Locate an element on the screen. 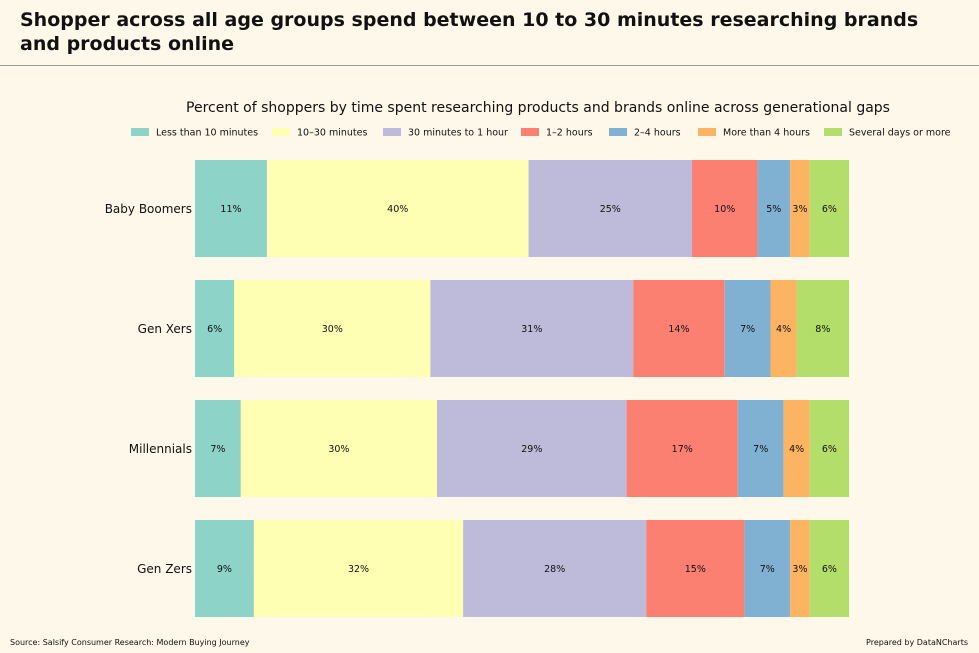  legend-swatch-1-2-hours is located at coordinates (530, 132).